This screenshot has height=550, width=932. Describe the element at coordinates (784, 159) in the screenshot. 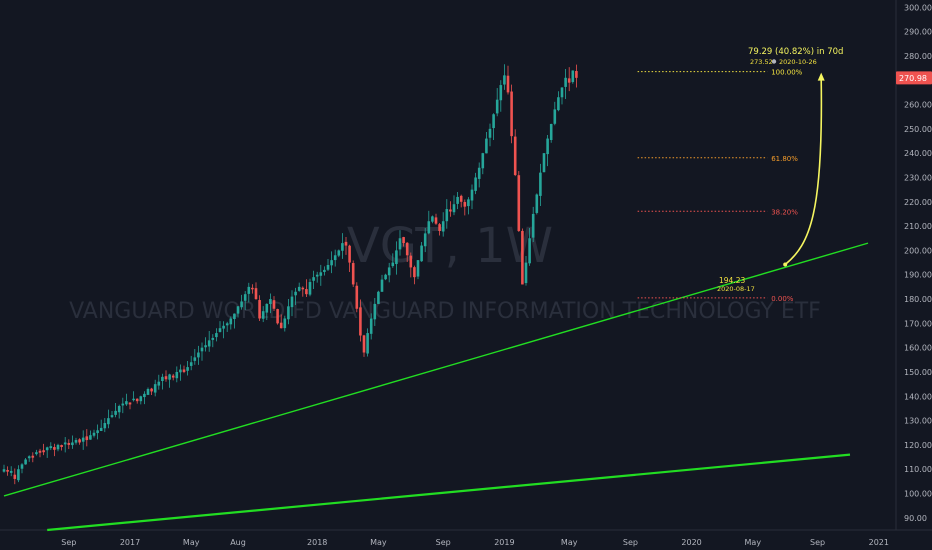

I see `fib-level-label: 61.80%` at that location.